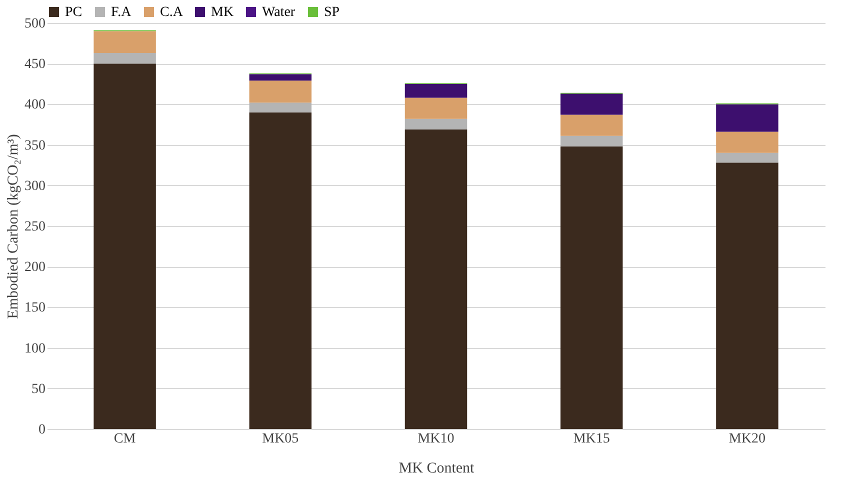  I want to click on legend-label: SP, so click(332, 12).